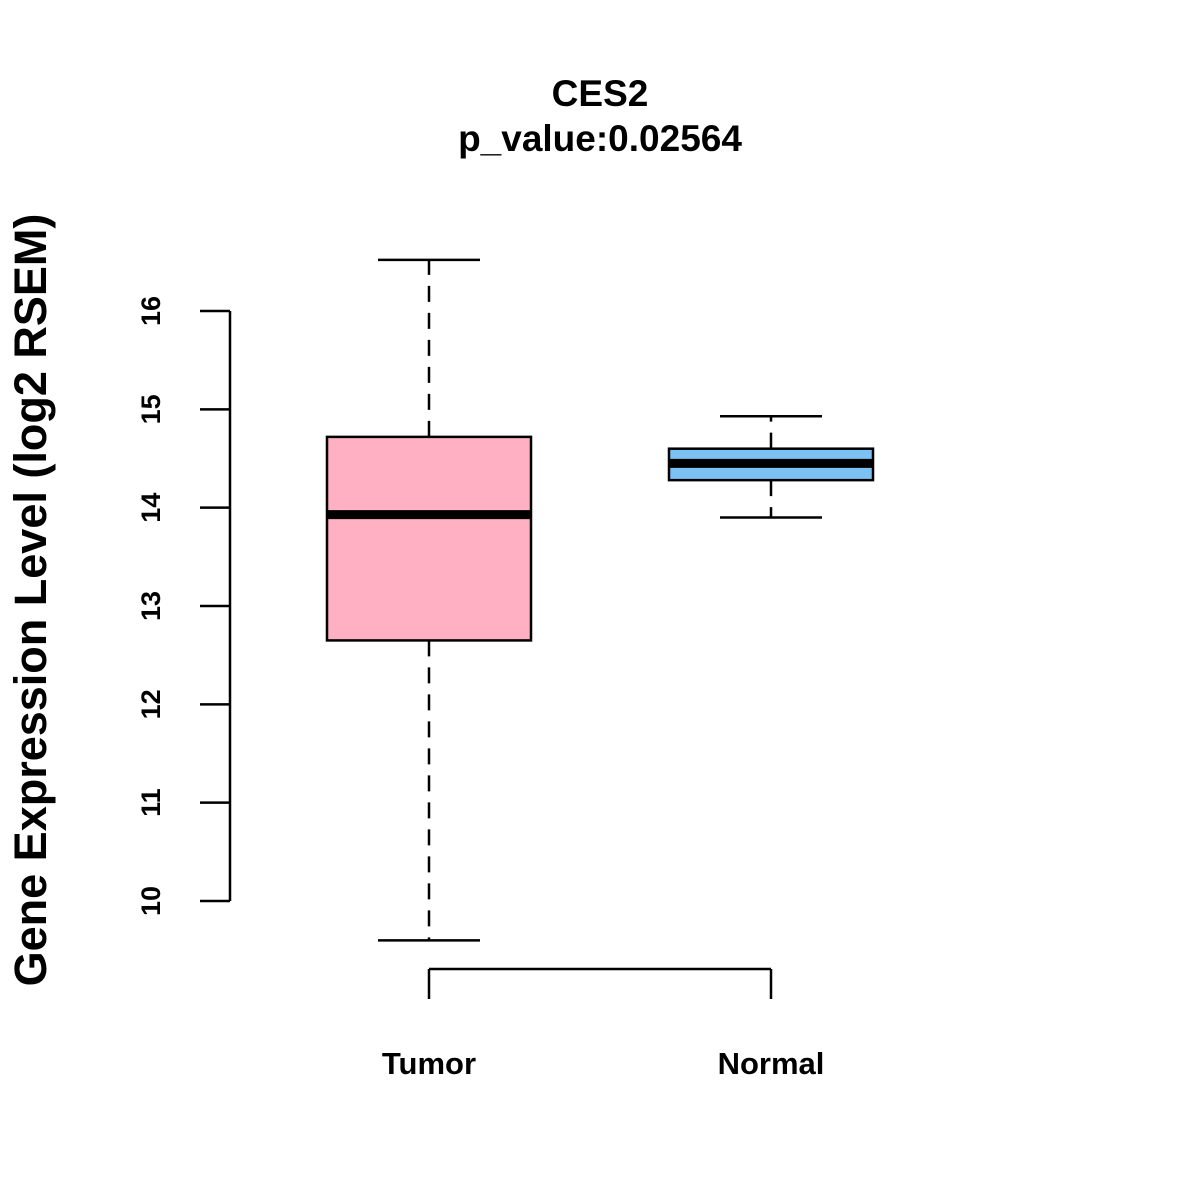 The width and height of the screenshot is (1200, 1200). What do you see at coordinates (151, 704) in the screenshot?
I see `y-tick-label: 12` at bounding box center [151, 704].